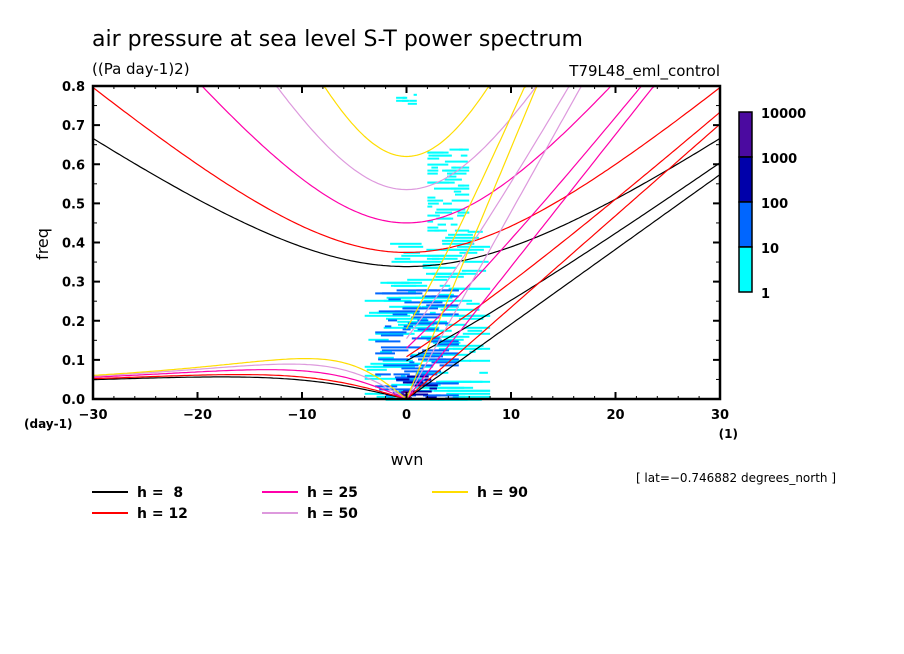 This screenshot has width=904, height=654. I want to click on y-axis-label: freq, so click(42, 244).